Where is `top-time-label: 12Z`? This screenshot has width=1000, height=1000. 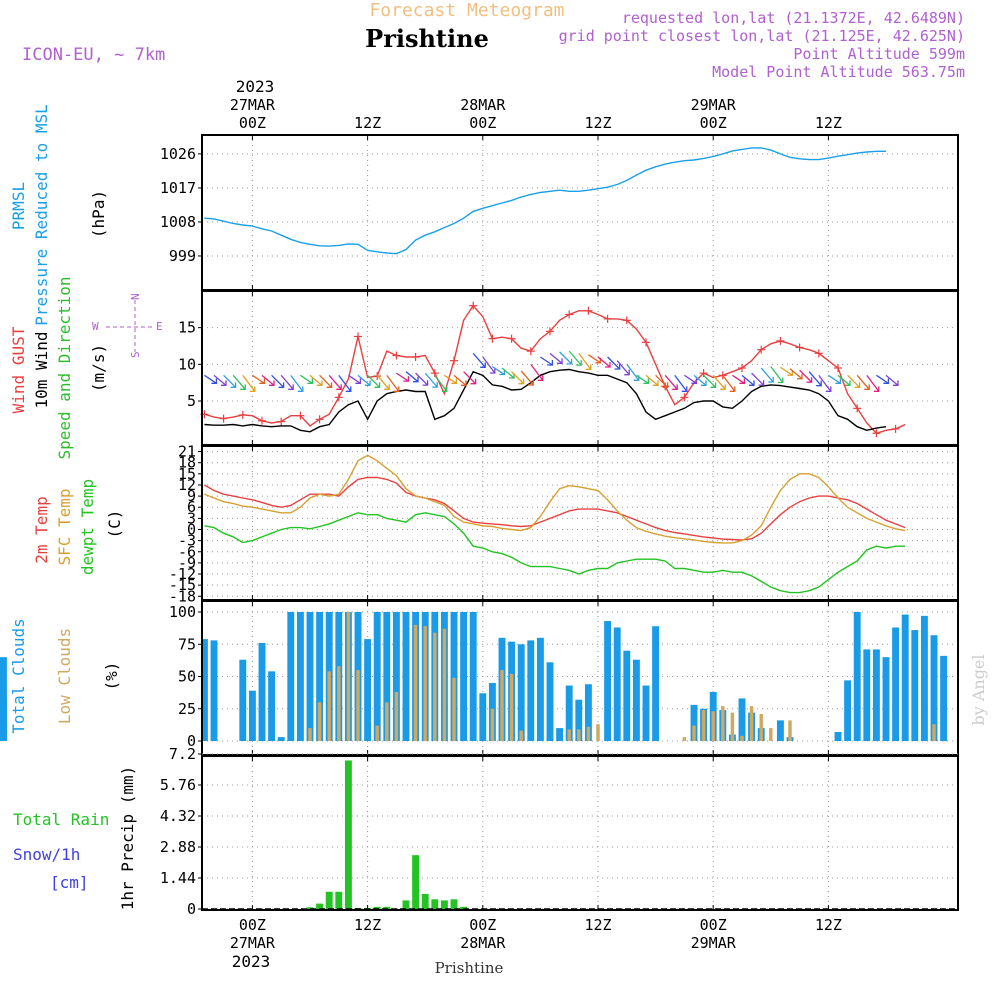 top-time-label: 12Z is located at coordinates (367, 123).